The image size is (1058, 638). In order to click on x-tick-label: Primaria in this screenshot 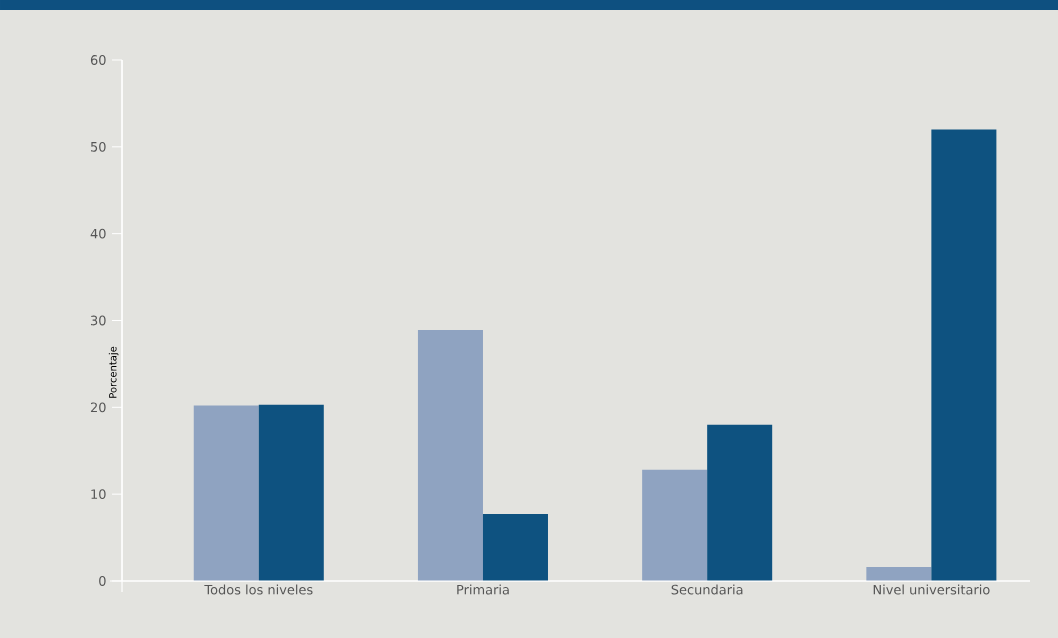, I will do `click(483, 589)`.